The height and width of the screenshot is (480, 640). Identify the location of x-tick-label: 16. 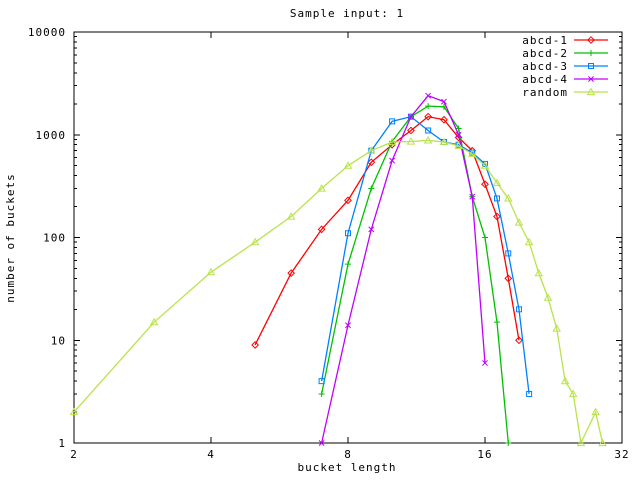
(484, 454).